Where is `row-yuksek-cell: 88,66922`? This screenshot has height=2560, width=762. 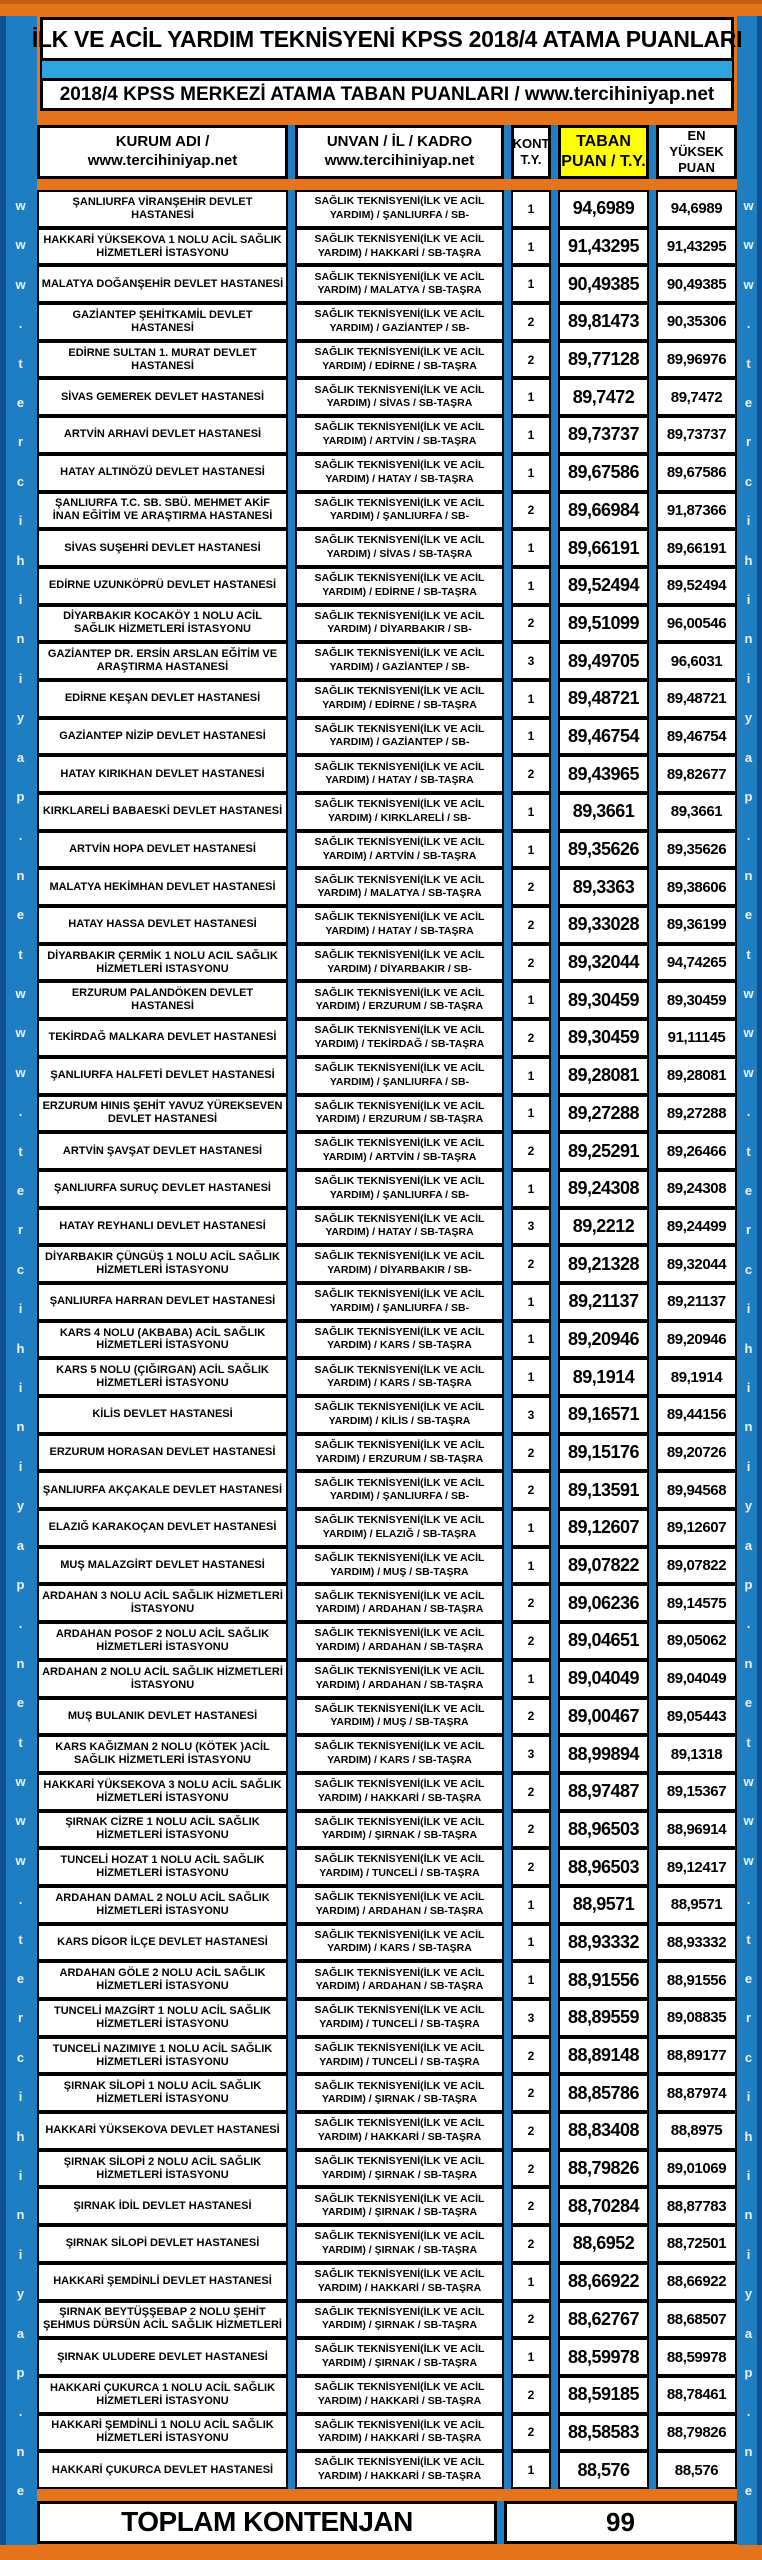 row-yuksek-cell: 88,66922 is located at coordinates (696, 2281).